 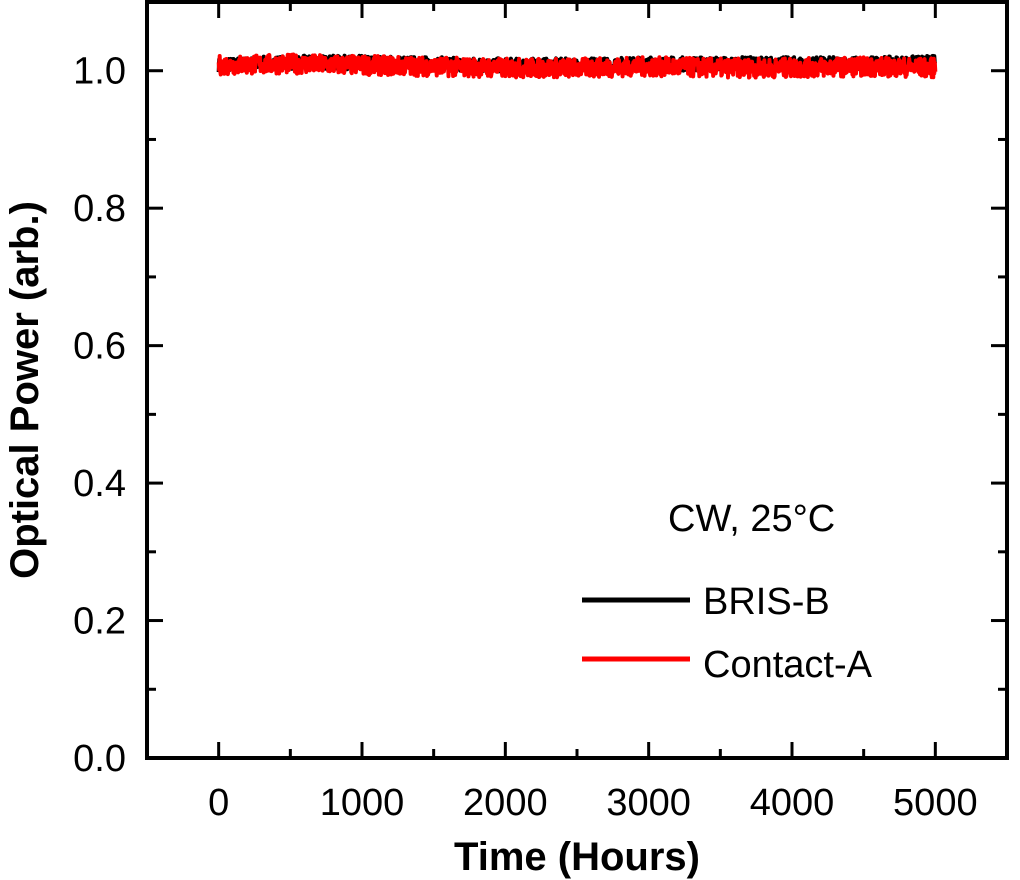 What do you see at coordinates (792, 803) in the screenshot?
I see `x-tick-label: 4000` at bounding box center [792, 803].